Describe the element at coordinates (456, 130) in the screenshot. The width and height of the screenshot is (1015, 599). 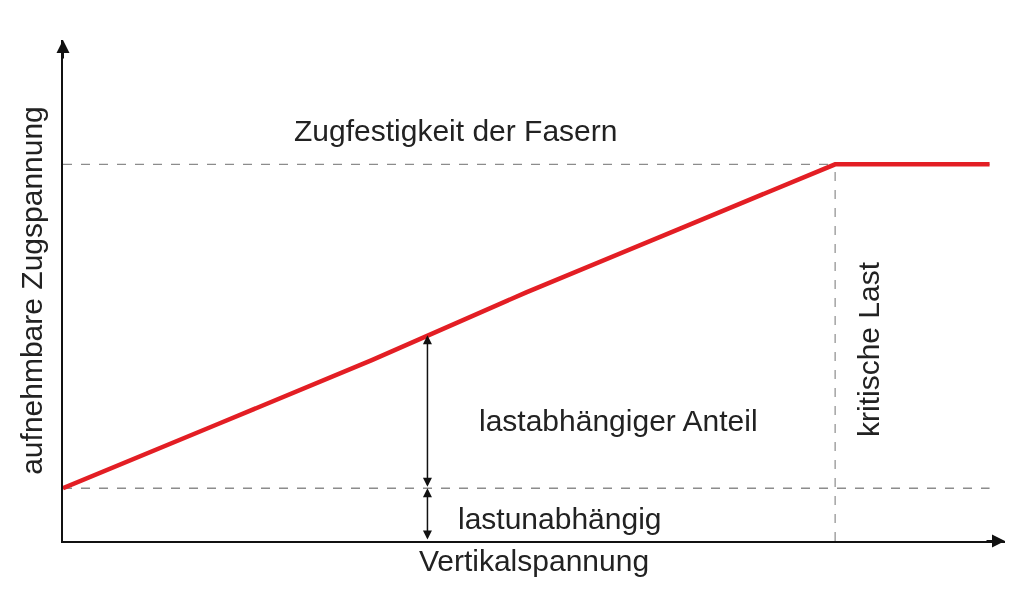
I see `ref-line-label: Zugfestigkeit der Fasern` at that location.